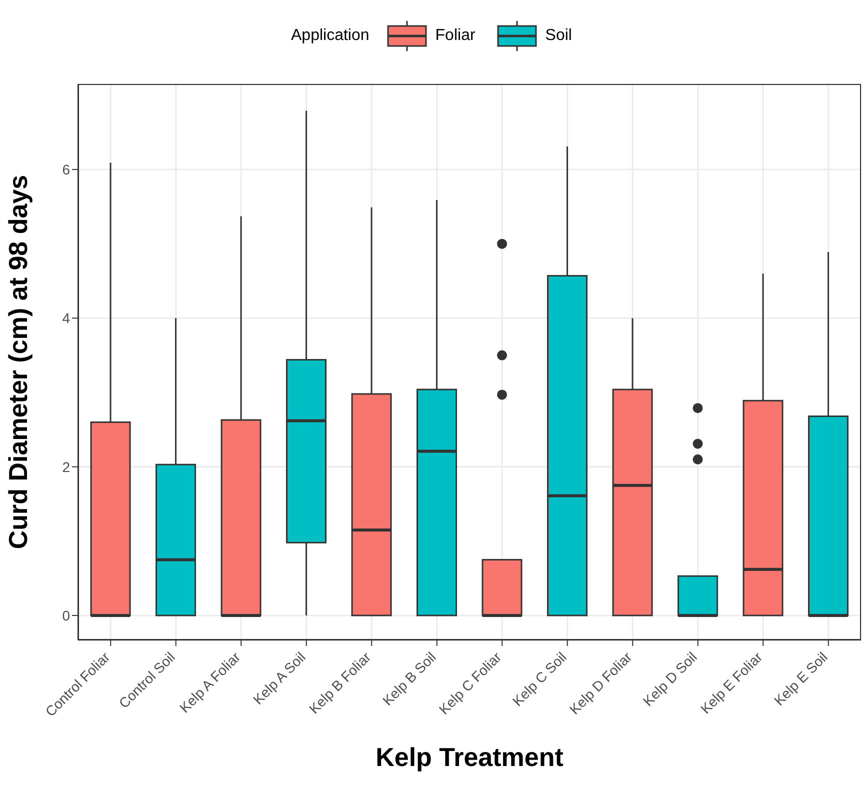  What do you see at coordinates (800, 678) in the screenshot?
I see `x-tick-label: Kelp E Soil` at bounding box center [800, 678].